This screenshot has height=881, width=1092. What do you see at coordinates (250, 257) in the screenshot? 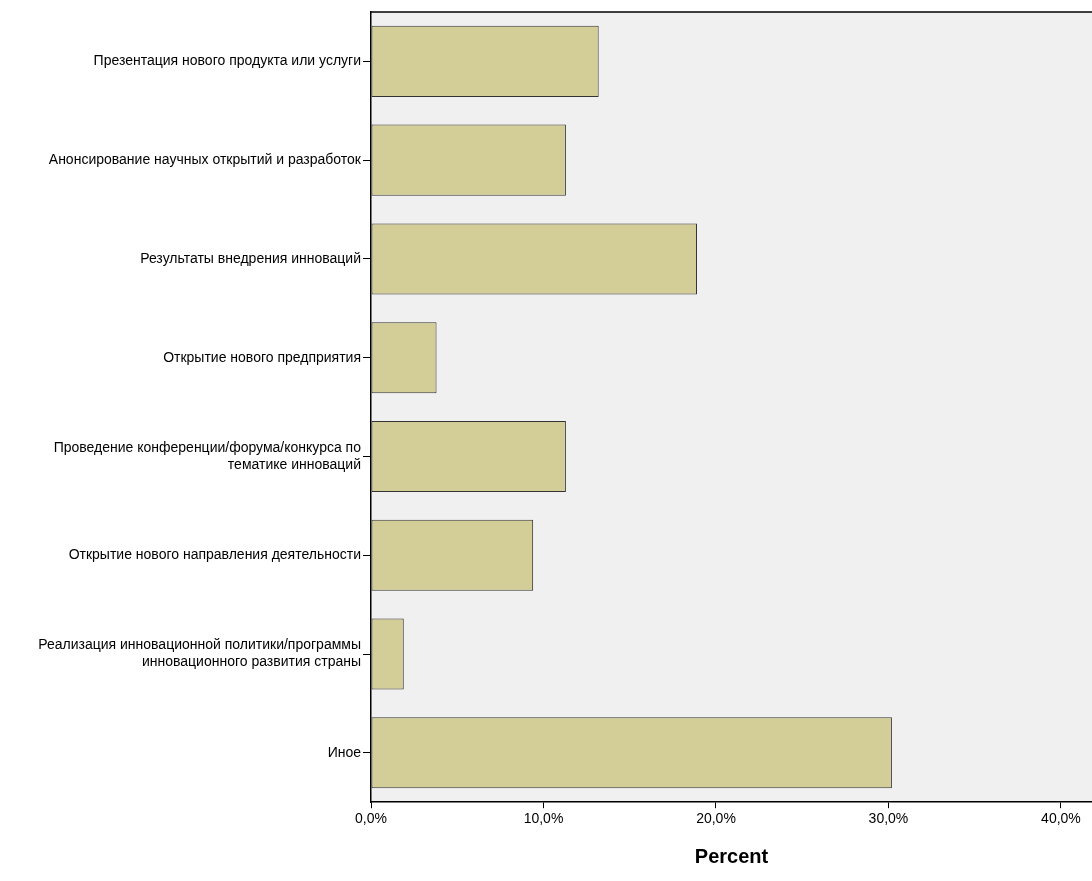
I see `y-tick-label: Результаты внедрения инноваций` at bounding box center [250, 257].